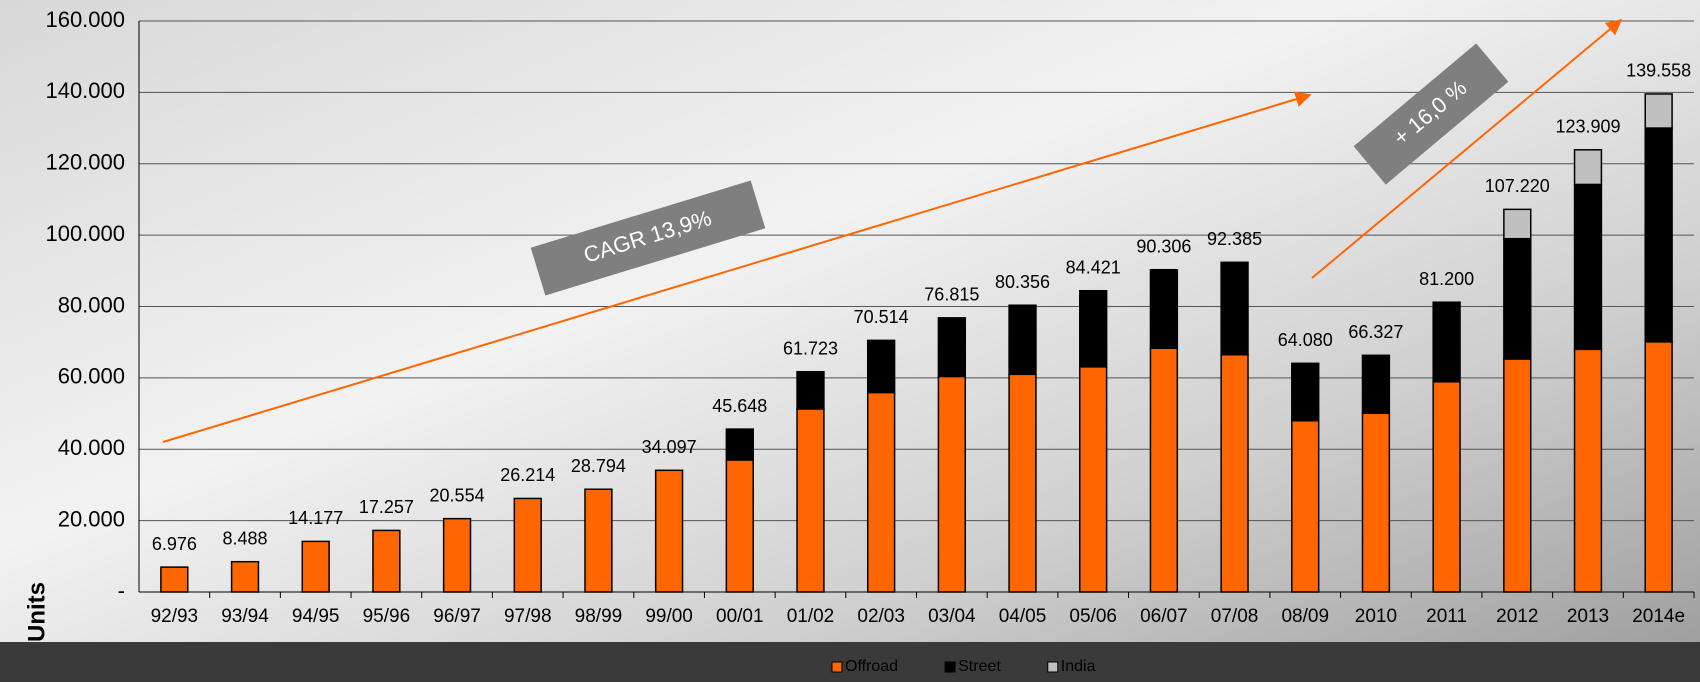  Describe the element at coordinates (36, 612) in the screenshot. I see `y-axis-label: Units` at that location.